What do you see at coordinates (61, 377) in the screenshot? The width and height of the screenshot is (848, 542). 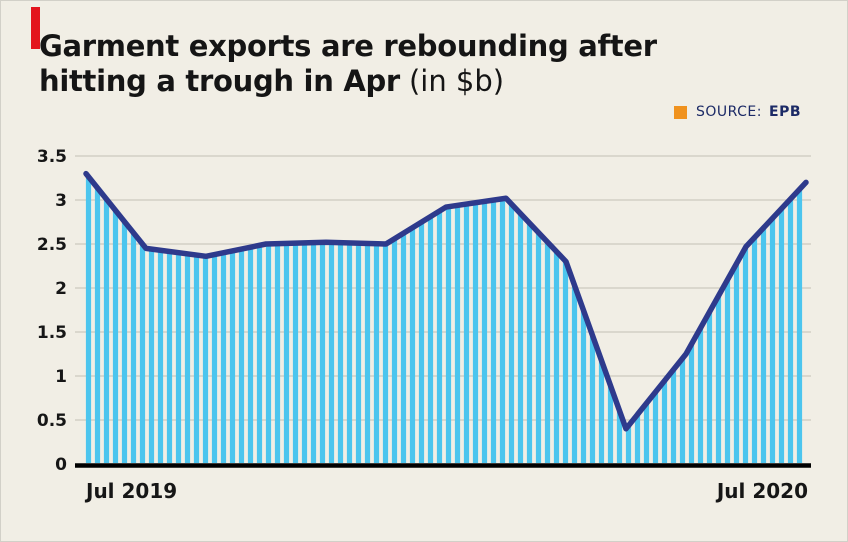 I see `svg-text: 1` at bounding box center [61, 377].